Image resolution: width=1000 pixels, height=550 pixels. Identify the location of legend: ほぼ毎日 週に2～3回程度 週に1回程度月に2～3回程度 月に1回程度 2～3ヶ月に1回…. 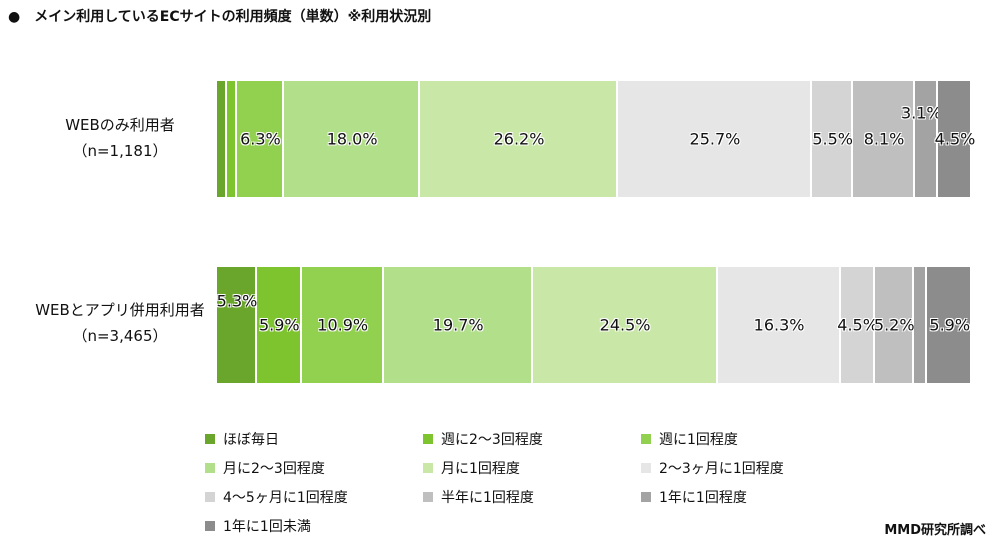
(545, 482).